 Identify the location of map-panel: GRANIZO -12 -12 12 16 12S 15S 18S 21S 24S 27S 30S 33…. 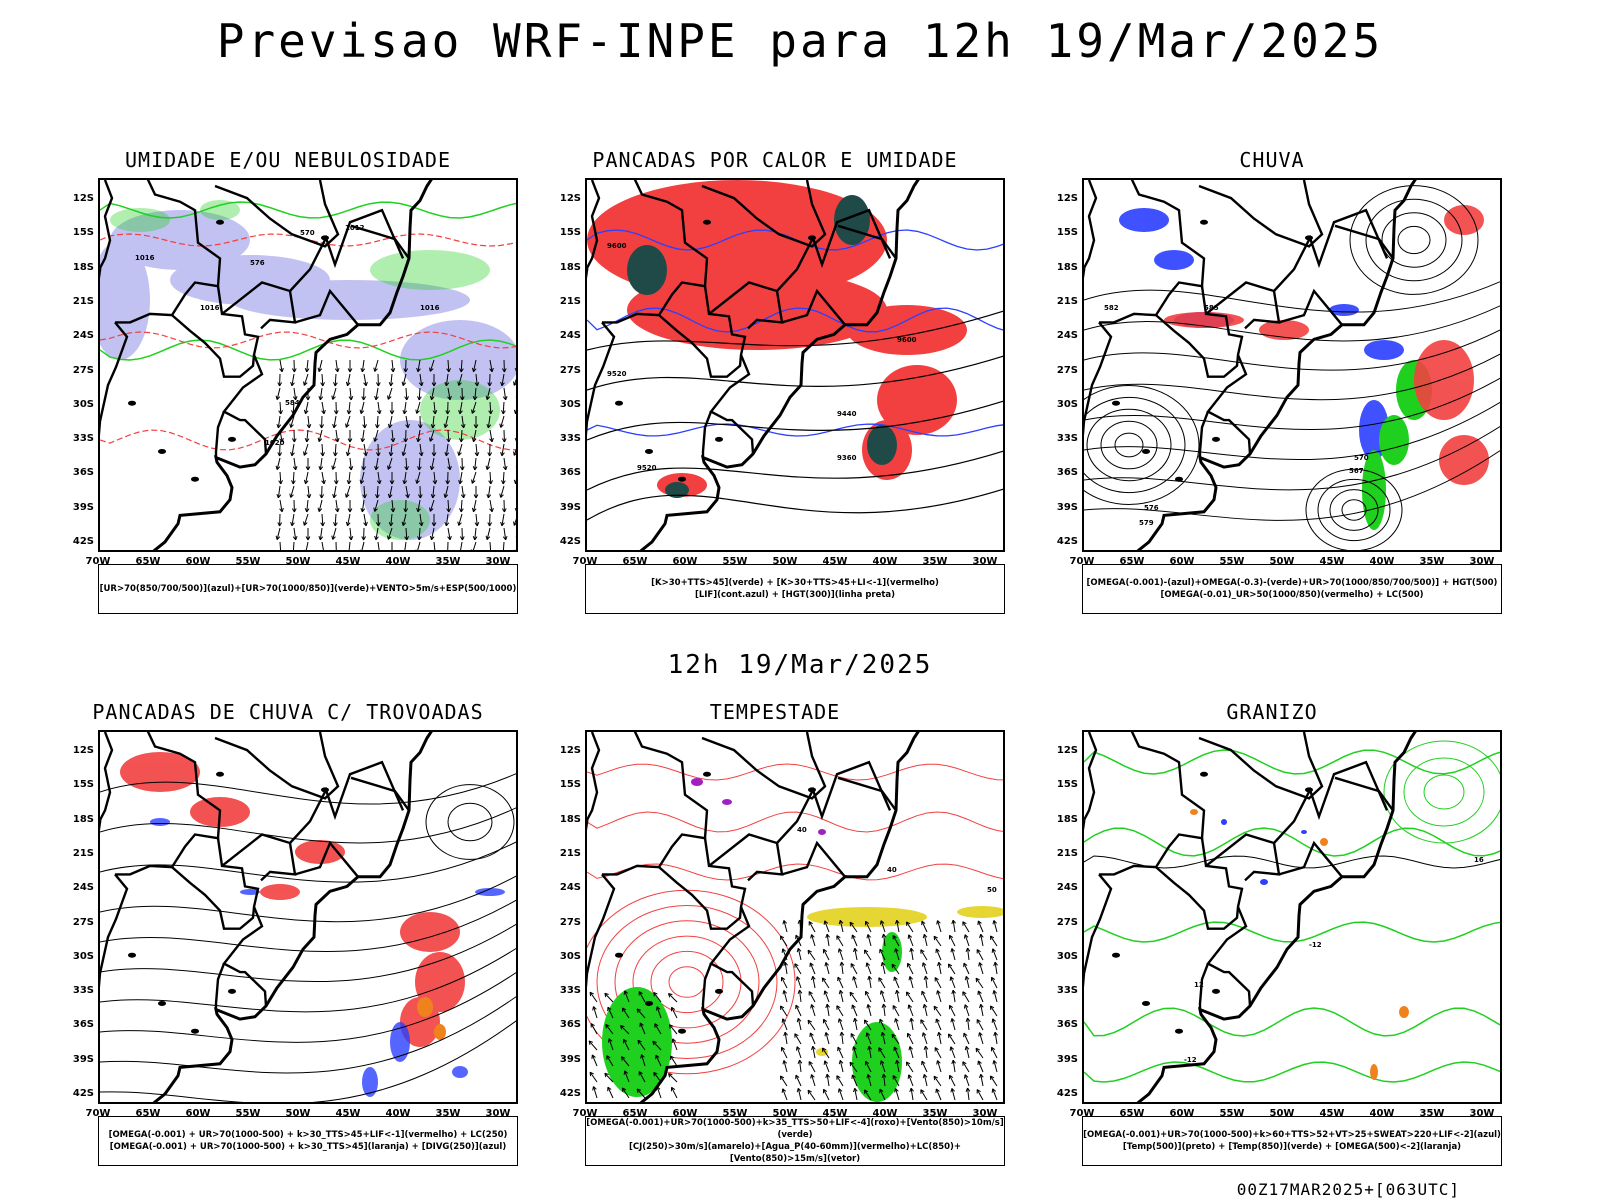
(1272, 945).